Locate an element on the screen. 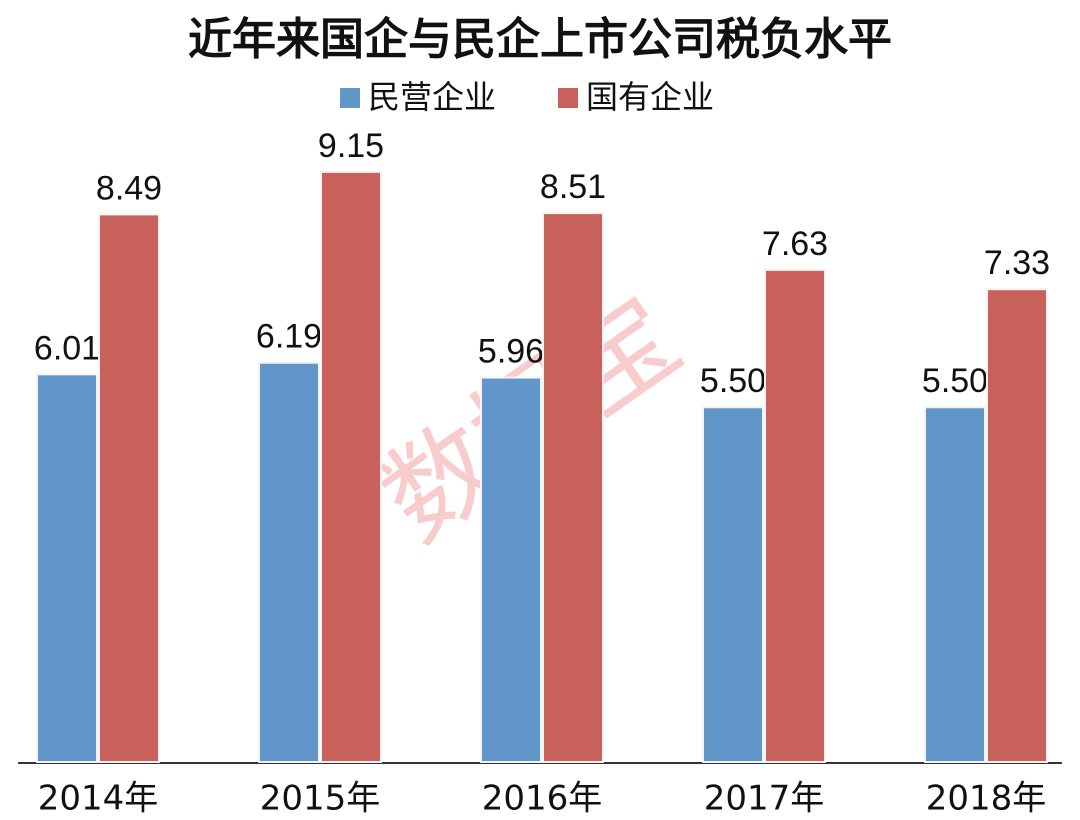 This screenshot has height=820, width=1080. x-tick-label: 2015年 is located at coordinates (320, 799).